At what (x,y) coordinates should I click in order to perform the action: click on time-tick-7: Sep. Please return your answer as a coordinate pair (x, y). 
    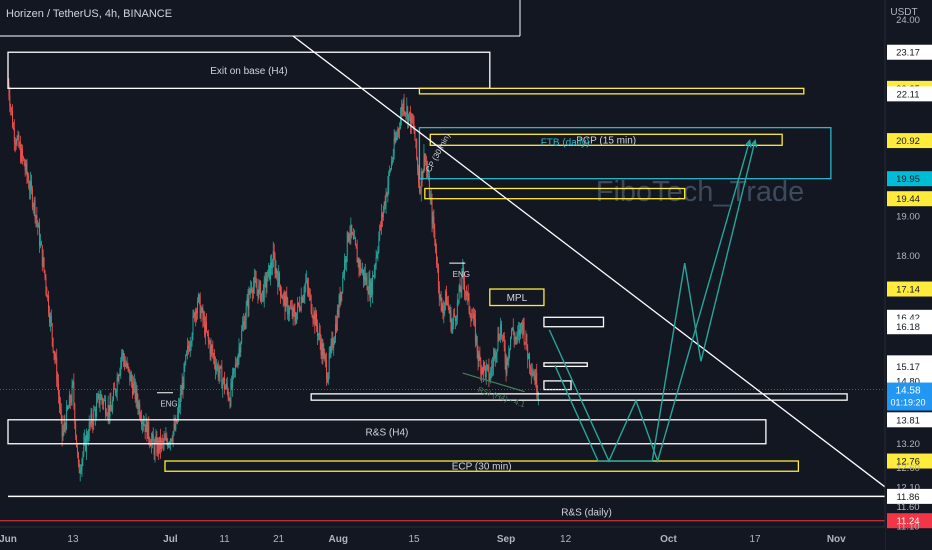
    Looking at the image, I should click on (506, 539).